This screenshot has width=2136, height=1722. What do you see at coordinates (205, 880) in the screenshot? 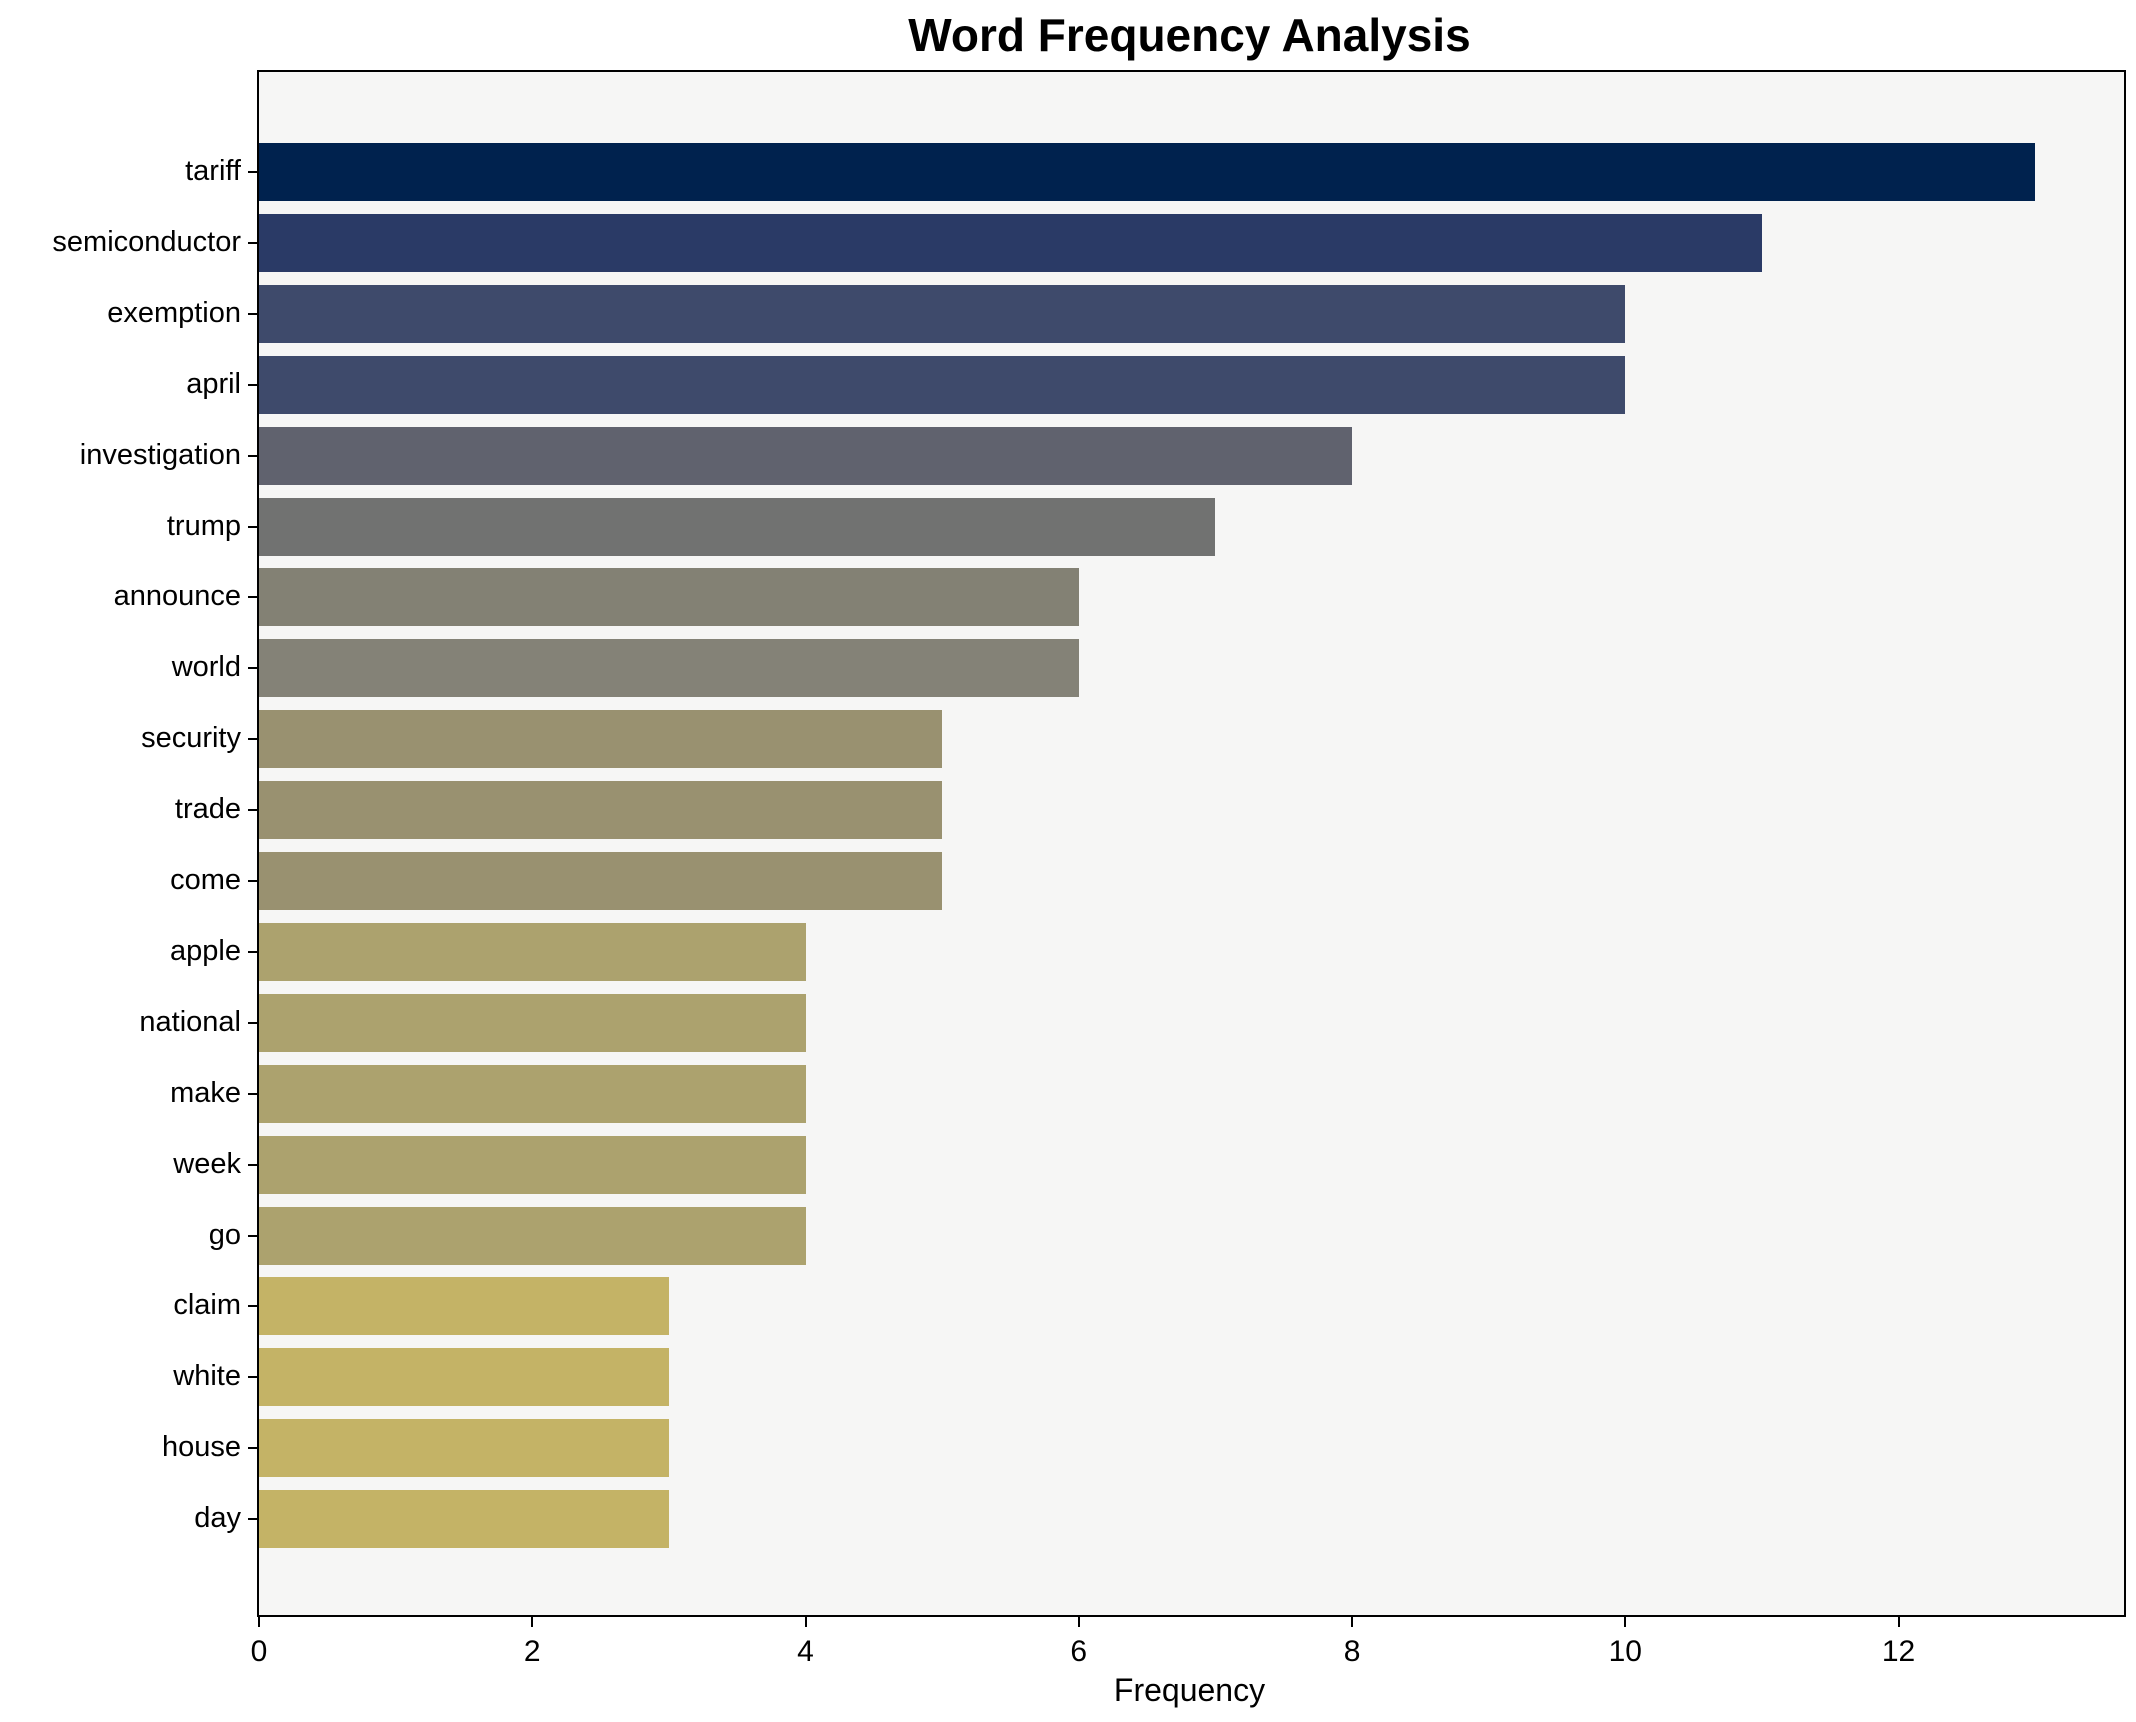
I see `y-tick-label: come` at bounding box center [205, 880].